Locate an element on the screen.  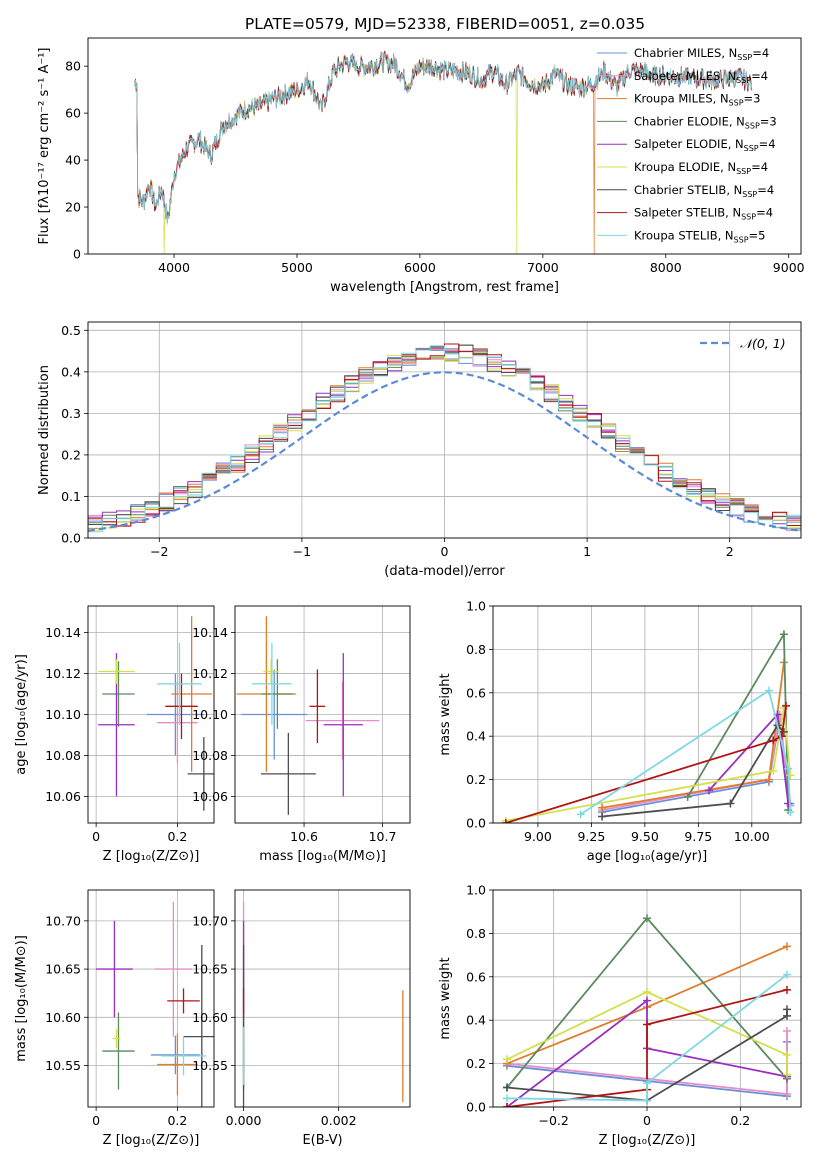
legend-label: Chabrier STELIB, NSSP=4 is located at coordinates (704, 191).